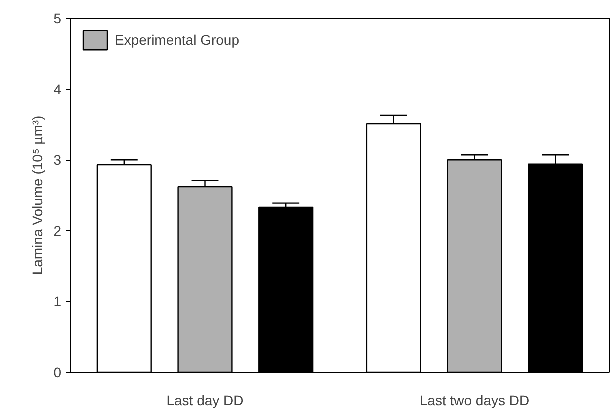  I want to click on x-tick-label: Last two days DD, so click(475, 400).